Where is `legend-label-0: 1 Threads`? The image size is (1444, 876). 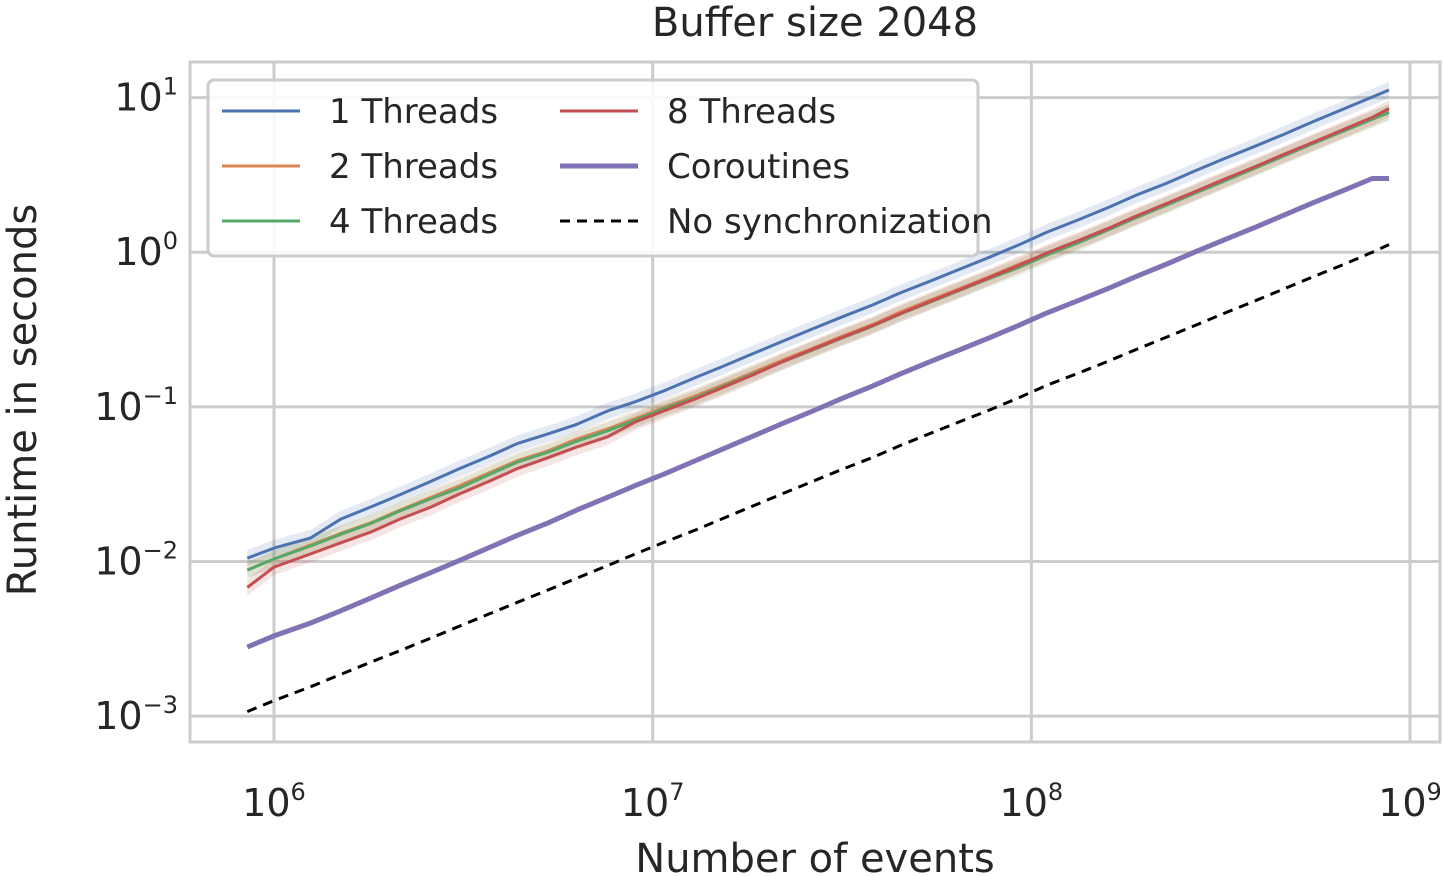
legend-label-0: 1 Threads is located at coordinates (413, 112).